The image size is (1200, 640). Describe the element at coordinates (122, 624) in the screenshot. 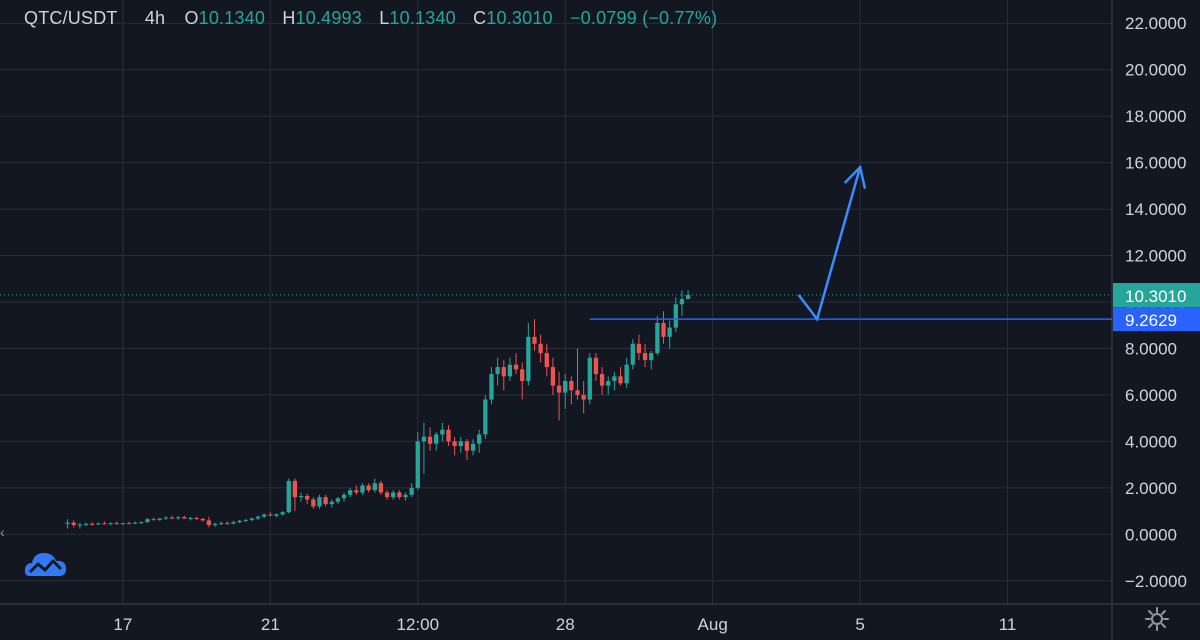

I see `x-tick-label: 17` at that location.